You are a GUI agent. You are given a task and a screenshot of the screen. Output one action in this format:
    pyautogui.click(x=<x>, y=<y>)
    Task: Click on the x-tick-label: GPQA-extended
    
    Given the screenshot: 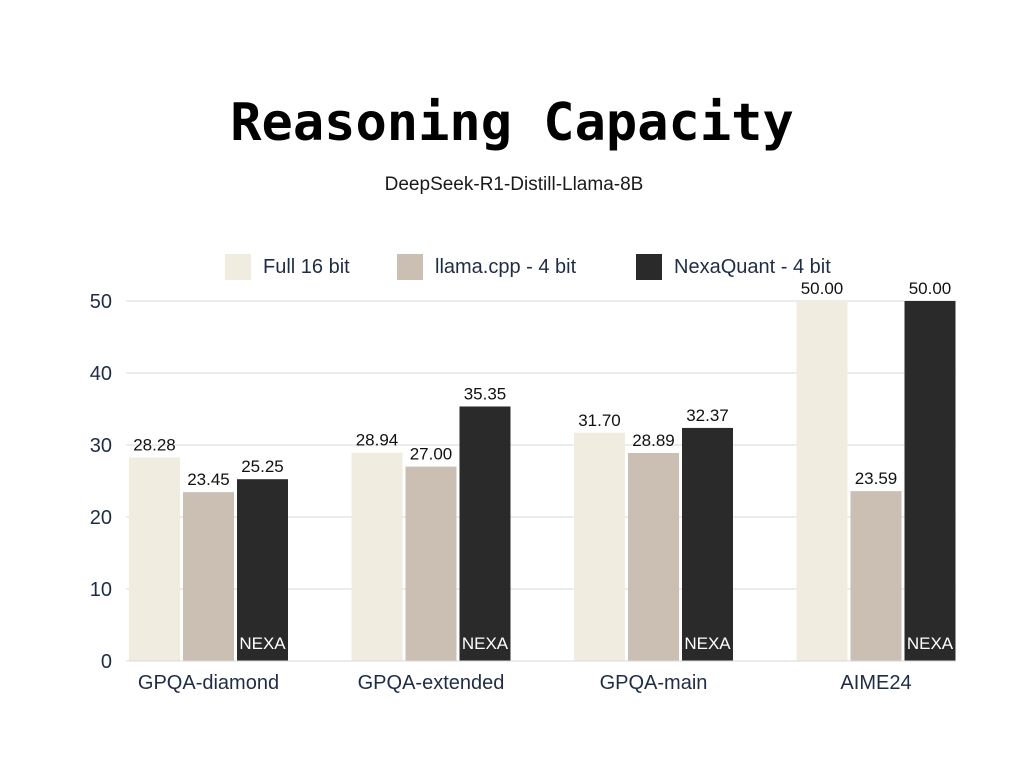 What is the action you would take?
    pyautogui.click(x=431, y=683)
    